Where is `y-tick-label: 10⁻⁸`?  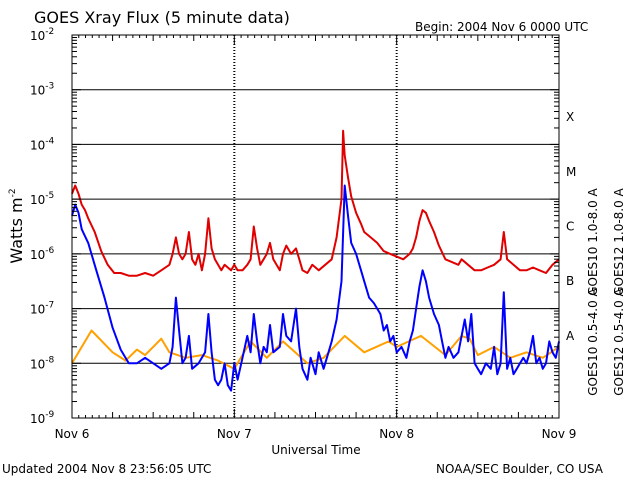
y-tick-label: 10⁻⁸ is located at coordinates (42, 363).